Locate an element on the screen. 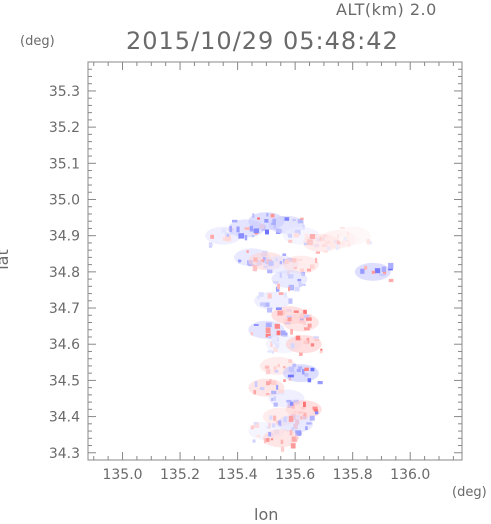  x-tick-label: 135.2 is located at coordinates (180, 475).